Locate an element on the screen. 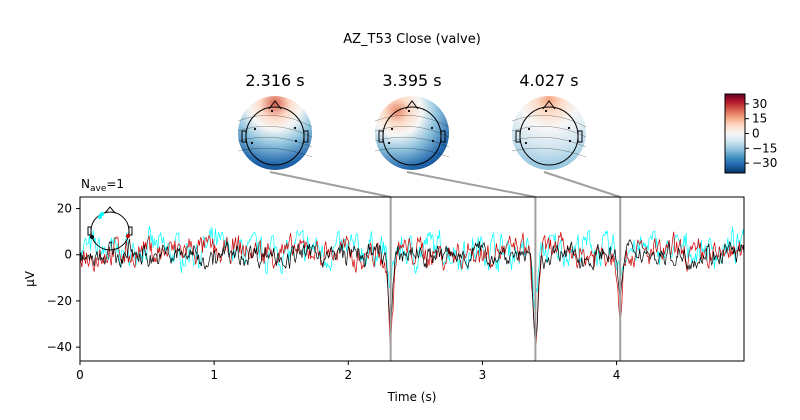 Image resolution: width=800 pixels, height=420 pixels. inset-head-circle is located at coordinates (110, 231).